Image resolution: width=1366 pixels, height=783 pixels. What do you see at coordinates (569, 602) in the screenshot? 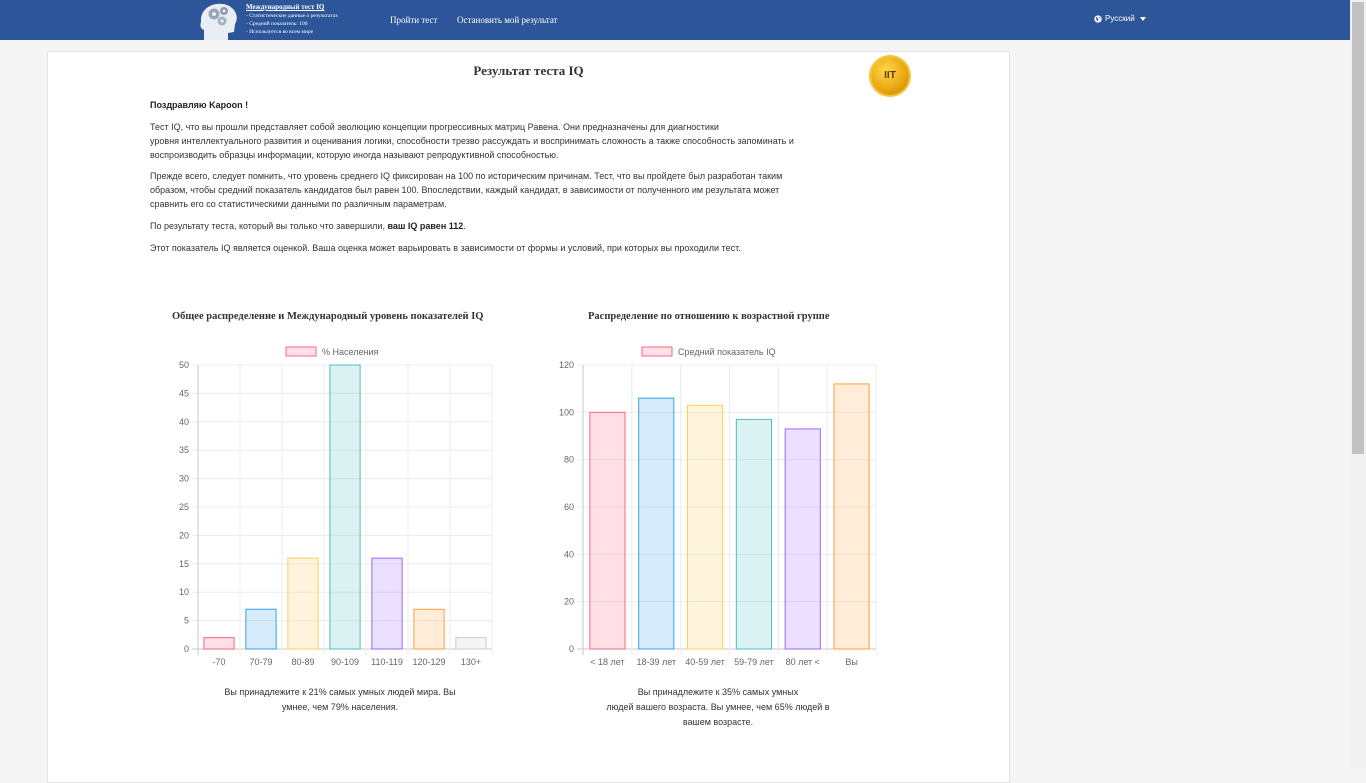
I see `chart-2-y-tick-label: 20` at bounding box center [569, 602].